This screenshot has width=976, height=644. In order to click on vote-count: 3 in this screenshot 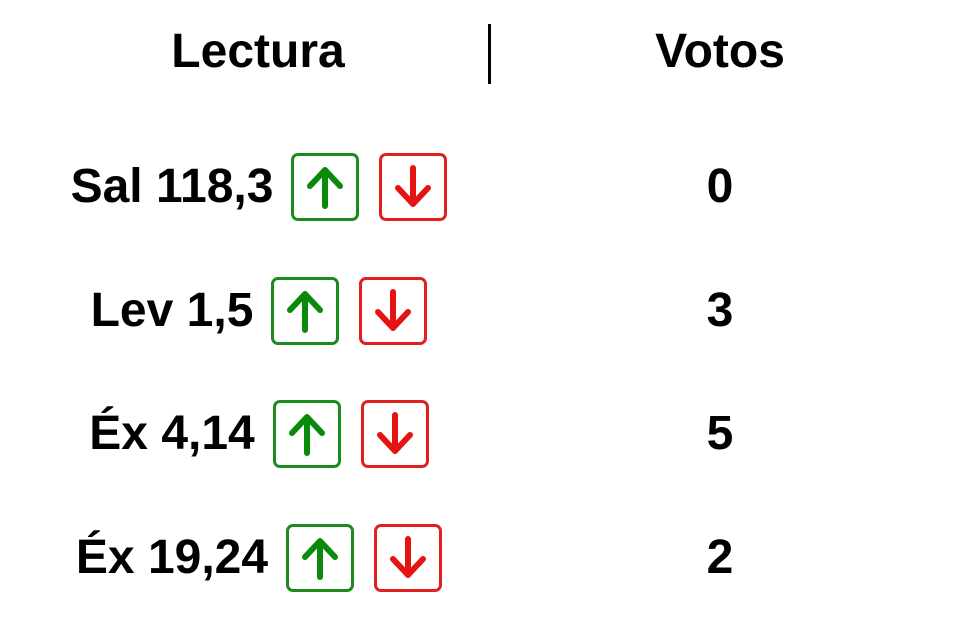, I will do `click(720, 311)`.